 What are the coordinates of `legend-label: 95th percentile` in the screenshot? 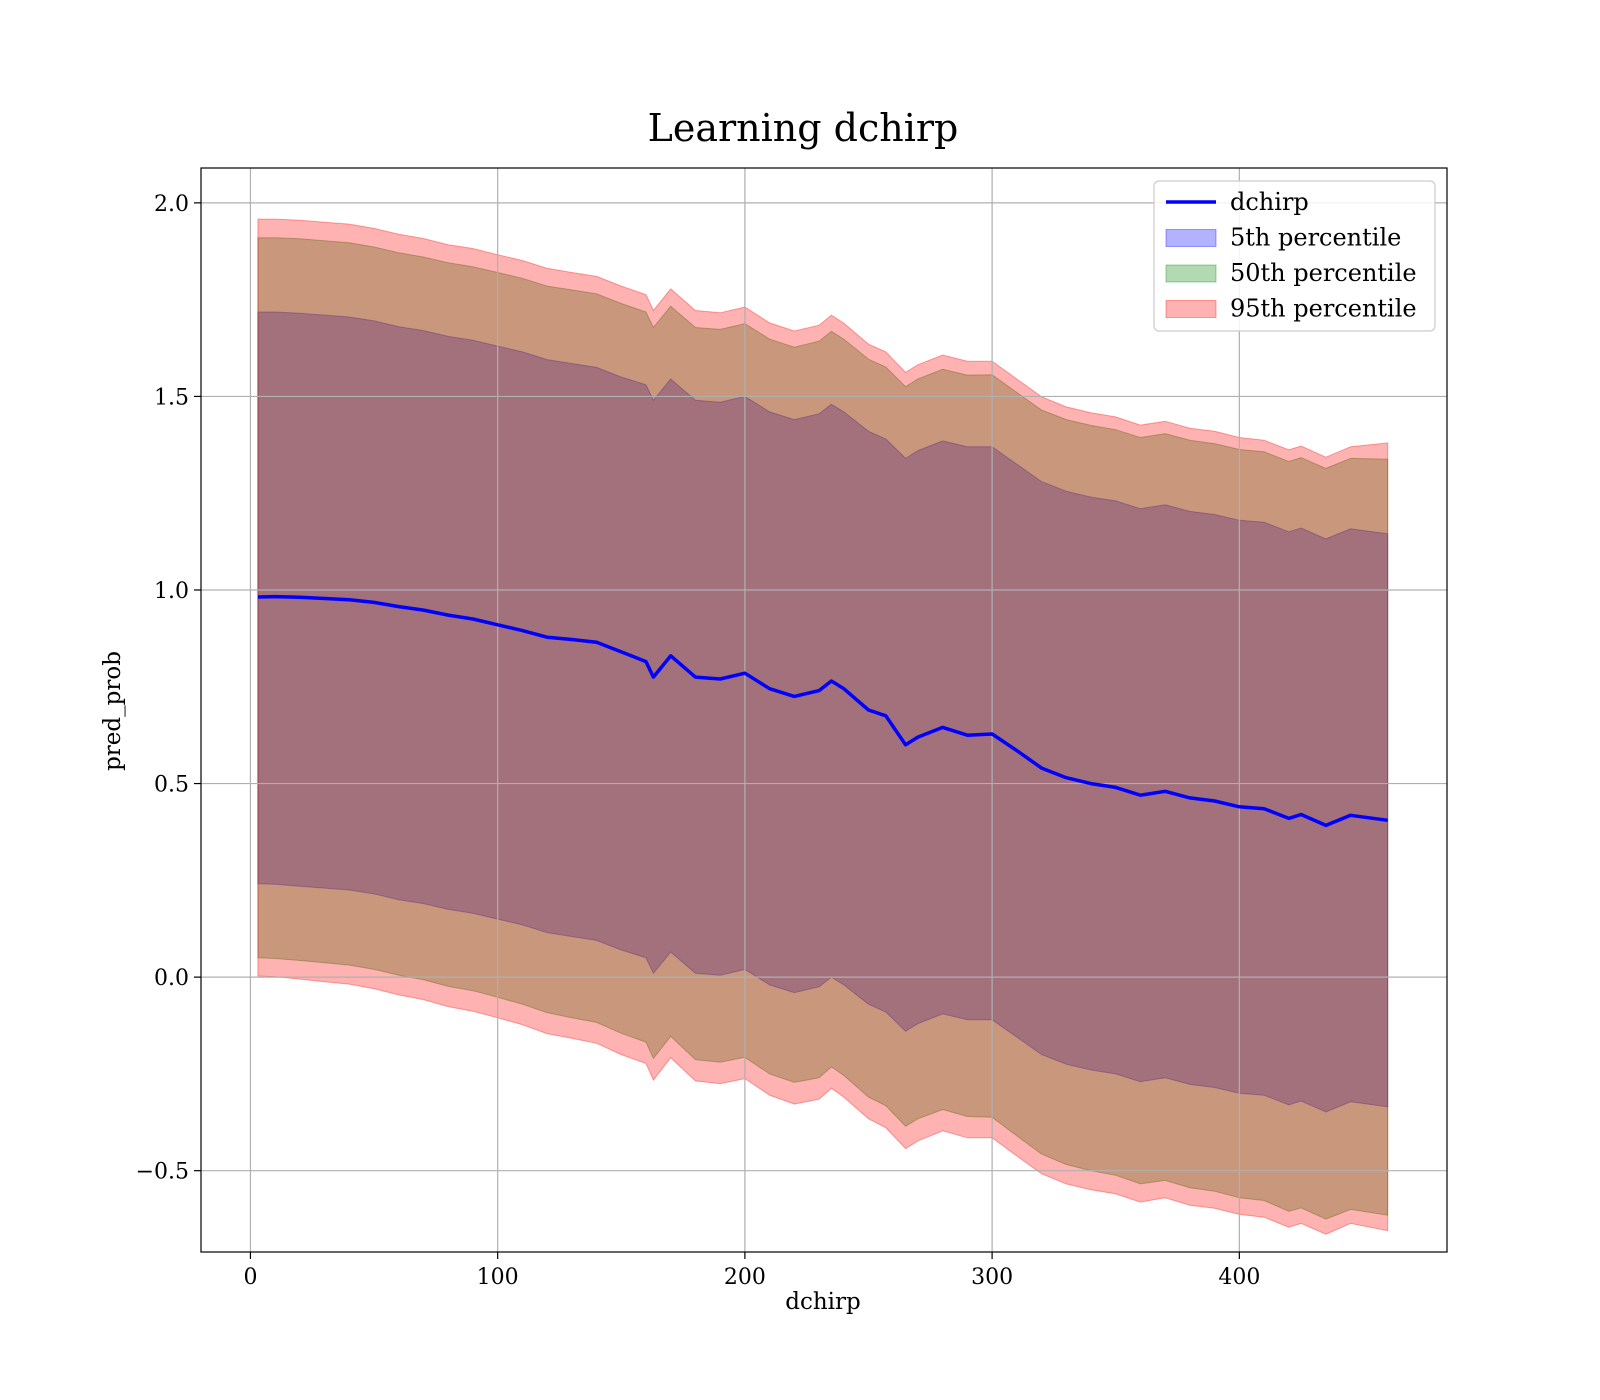 It's located at (1323, 309).